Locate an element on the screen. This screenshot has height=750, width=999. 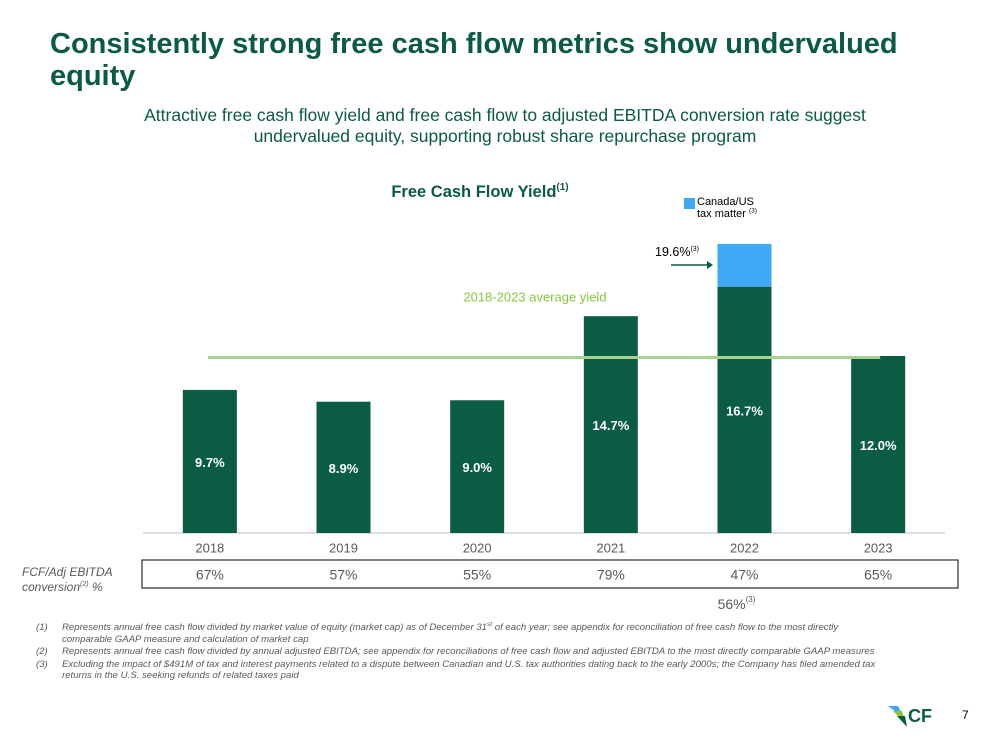
x-tick-label: 2018 is located at coordinates (209, 547).